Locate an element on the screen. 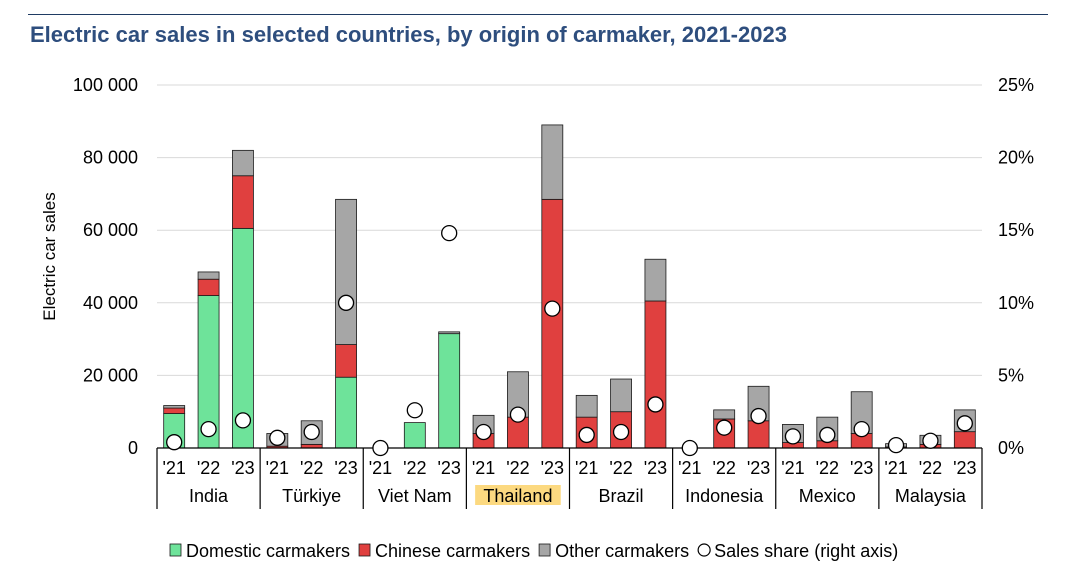 Image resolution: width=1080 pixels, height=572 pixels. y-tick-label: 40 000 is located at coordinates (110, 303).